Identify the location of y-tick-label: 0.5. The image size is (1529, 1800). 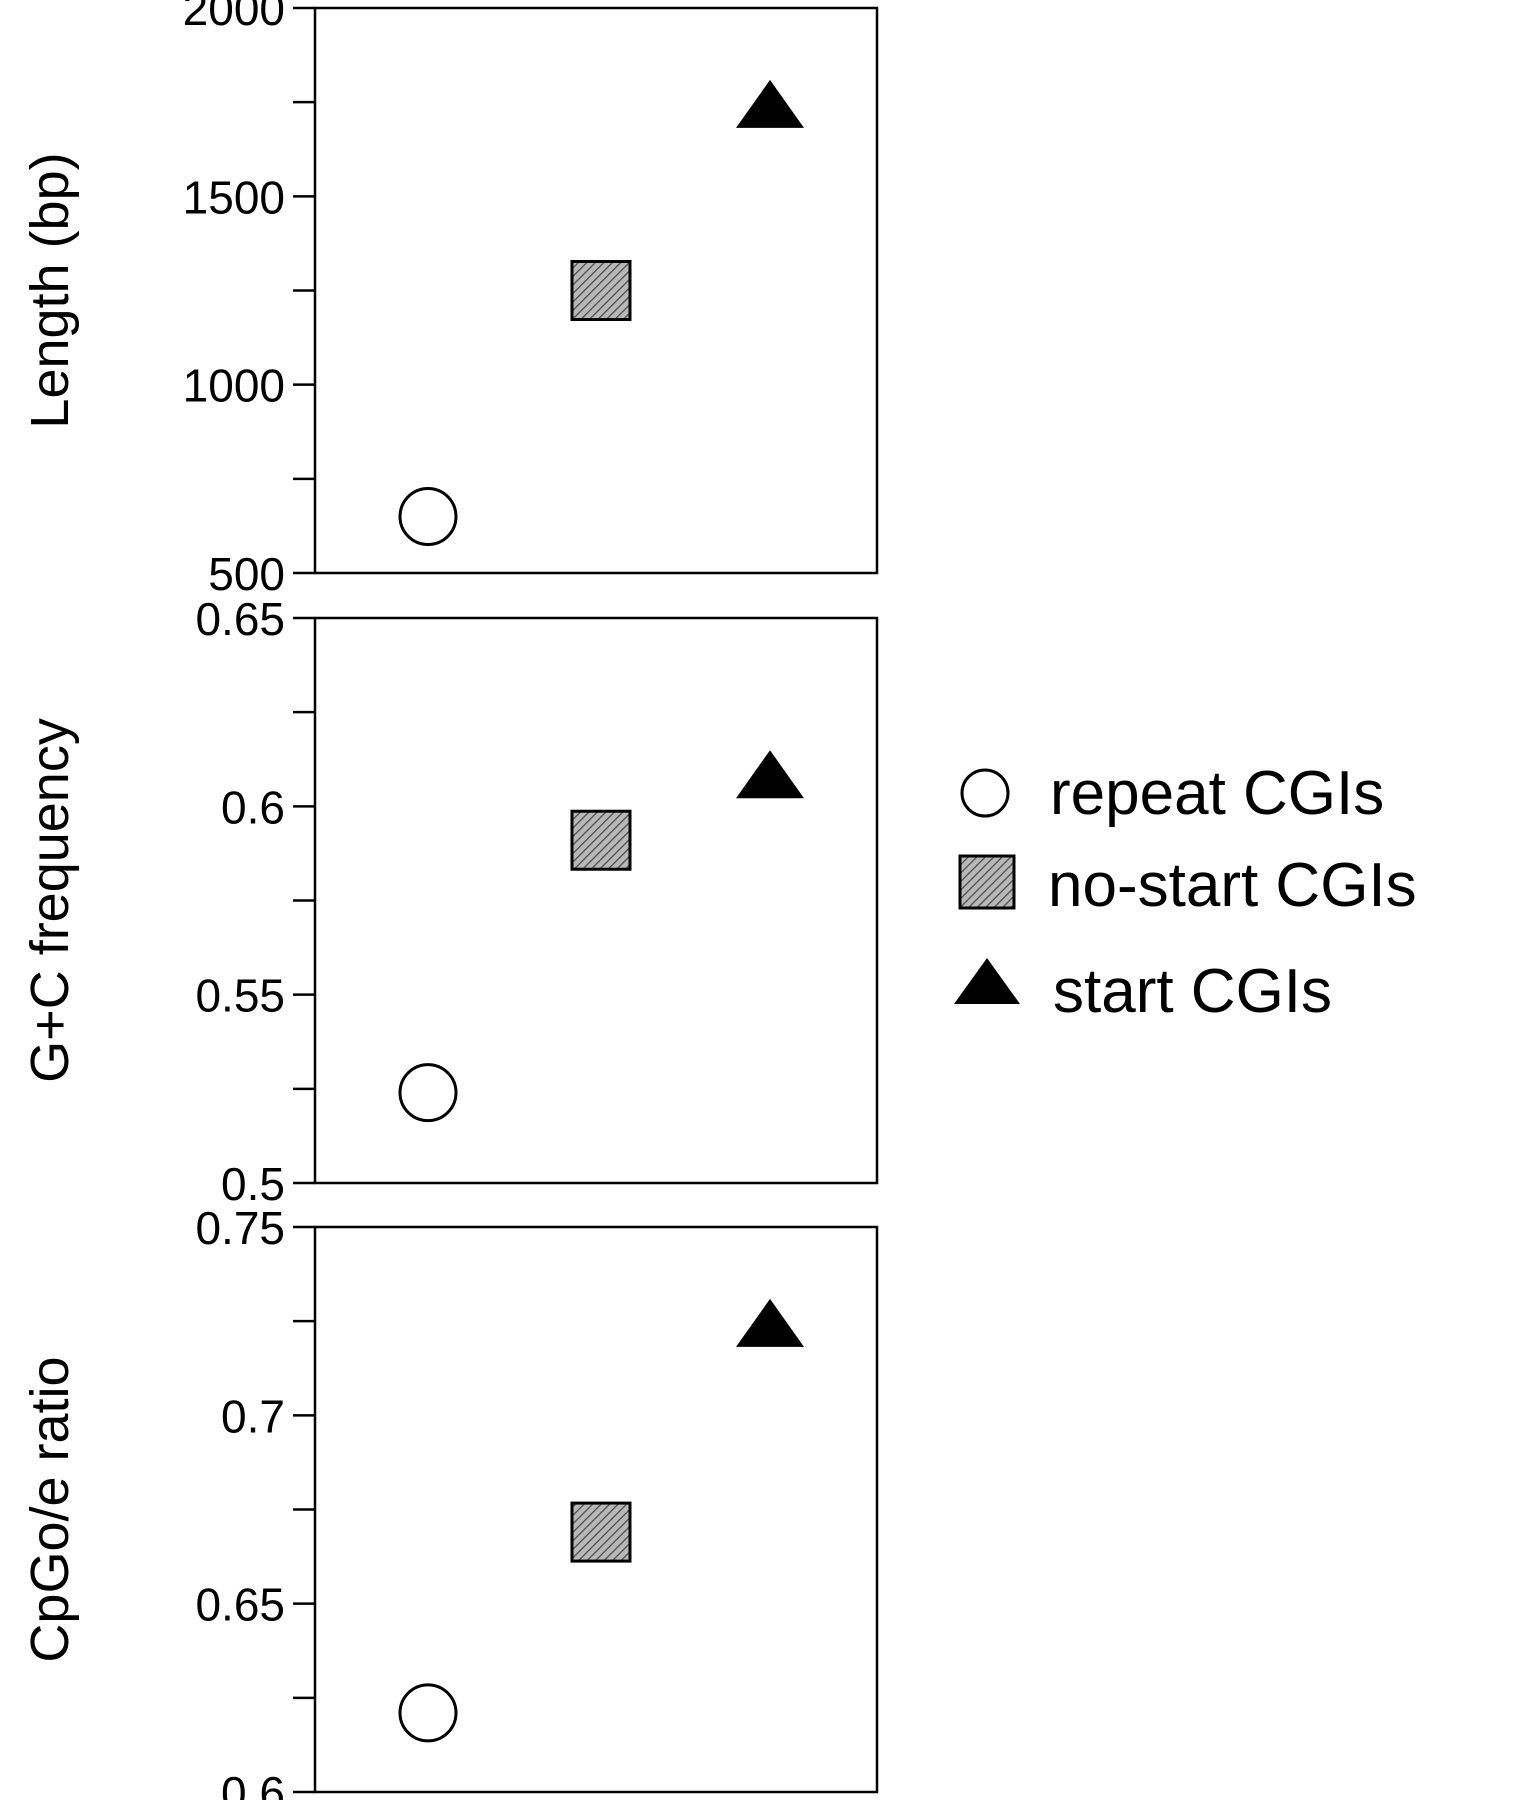
(253, 1184).